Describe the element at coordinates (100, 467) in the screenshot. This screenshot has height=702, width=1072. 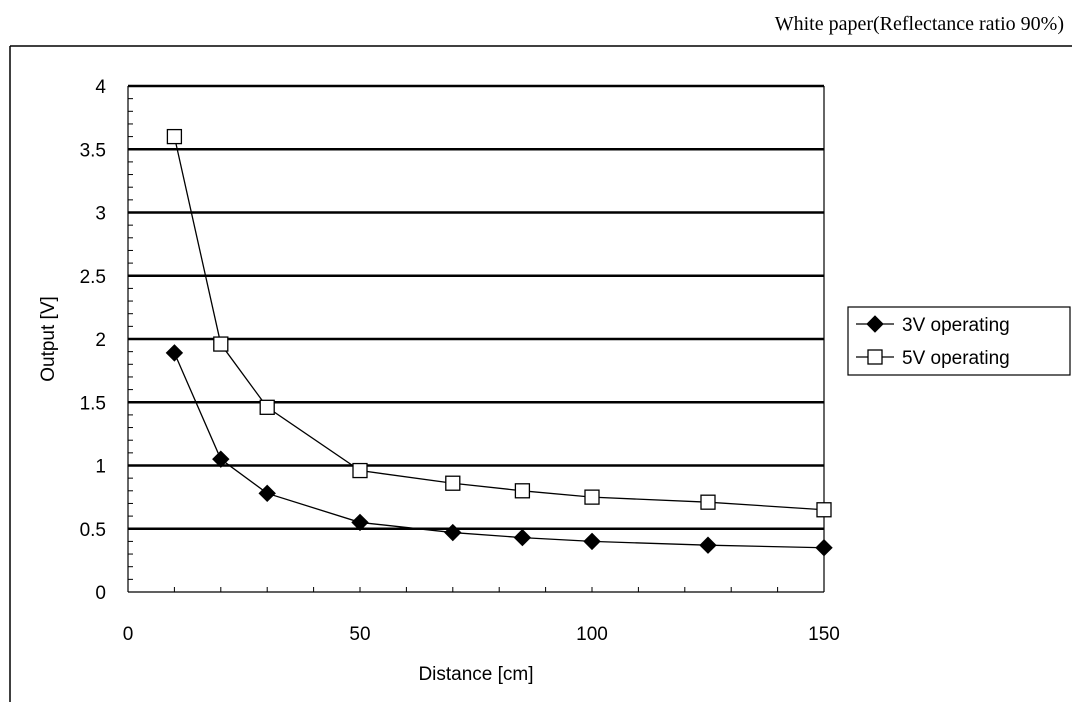
I see `y-tick-label: 1` at that location.